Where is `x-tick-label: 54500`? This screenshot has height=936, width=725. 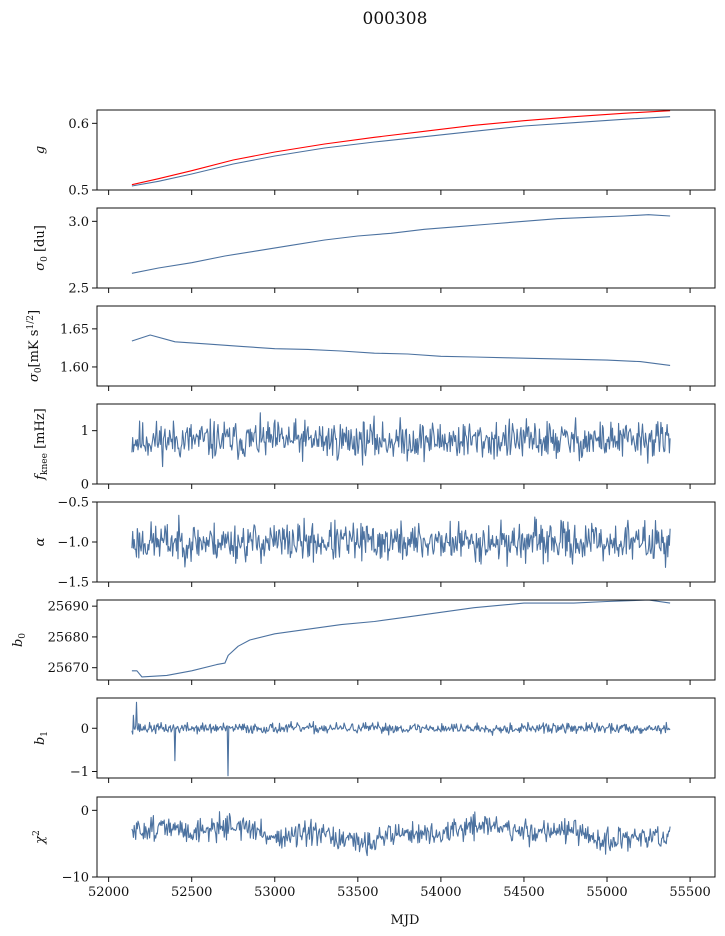 x-tick-label: 54500 is located at coordinates (523, 892).